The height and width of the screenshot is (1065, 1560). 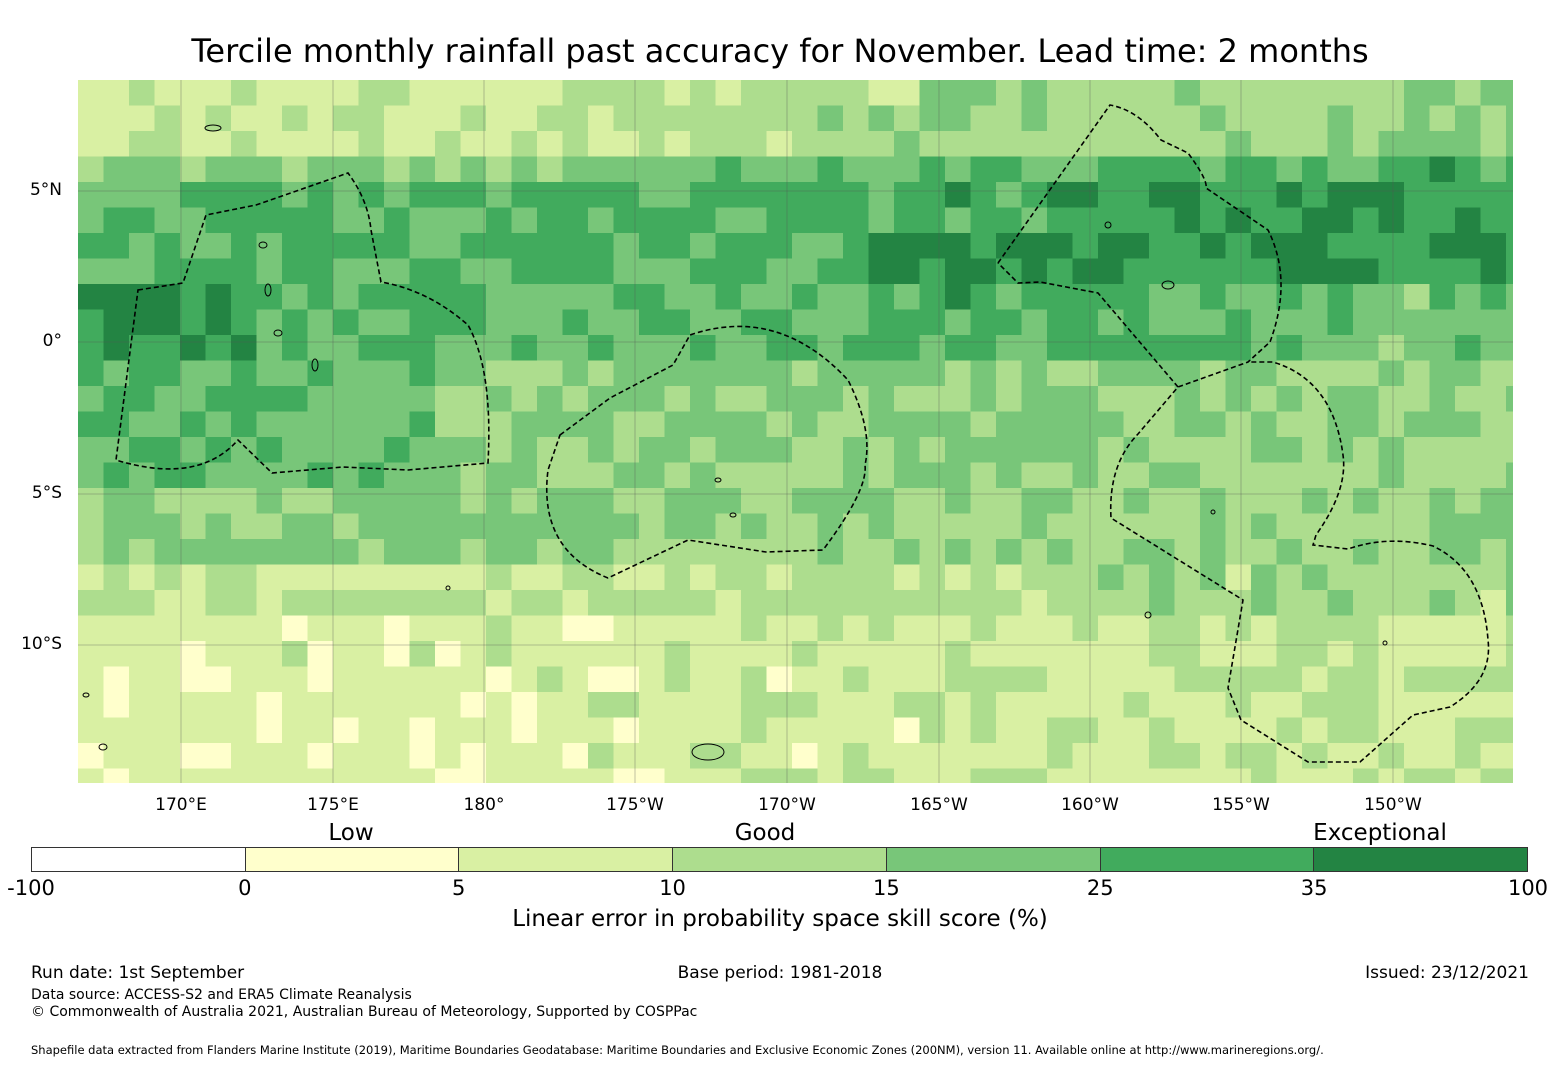 I want to click on colorbar-tick-label: -100, so click(x=31, y=888).